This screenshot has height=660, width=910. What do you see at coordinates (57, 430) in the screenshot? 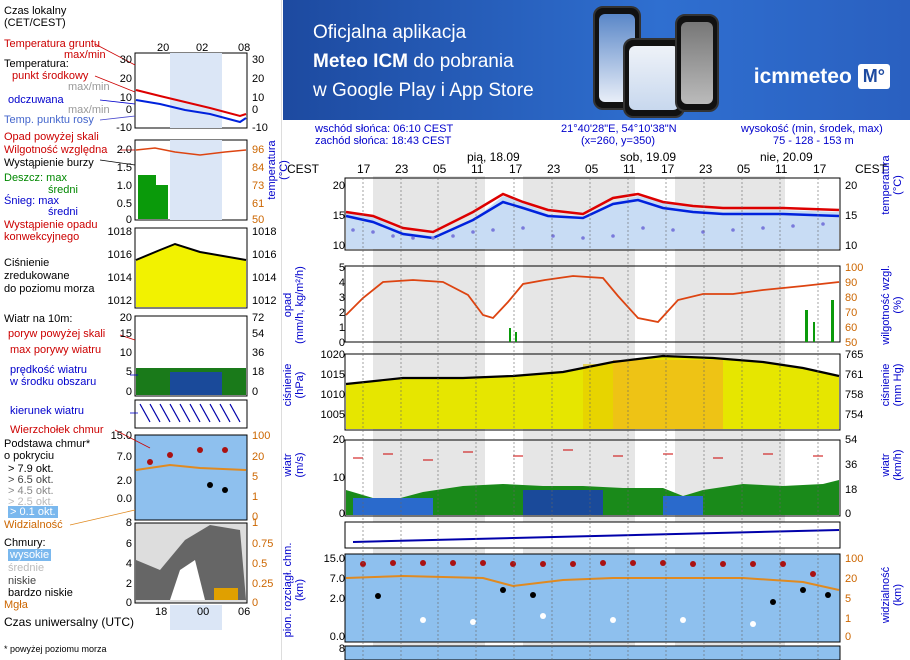
I see `cloud-top-label: Wierzchołek chmur` at bounding box center [57, 430].